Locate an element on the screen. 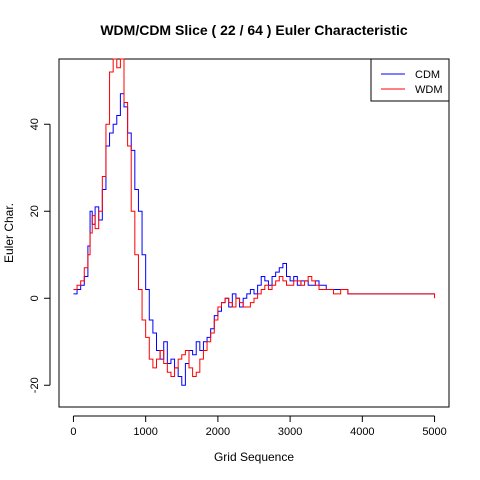  x-axis-label: Grid Sequence is located at coordinates (254, 457).